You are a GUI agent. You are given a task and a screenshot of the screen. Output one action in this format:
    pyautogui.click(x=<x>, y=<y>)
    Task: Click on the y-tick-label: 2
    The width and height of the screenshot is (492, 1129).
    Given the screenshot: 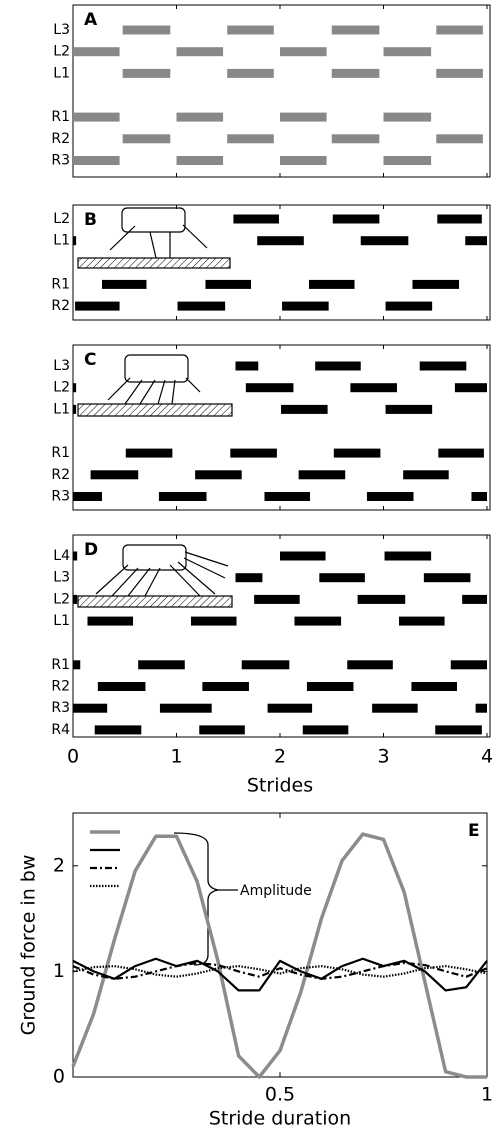 What is the action you would take?
    pyautogui.click(x=59, y=865)
    